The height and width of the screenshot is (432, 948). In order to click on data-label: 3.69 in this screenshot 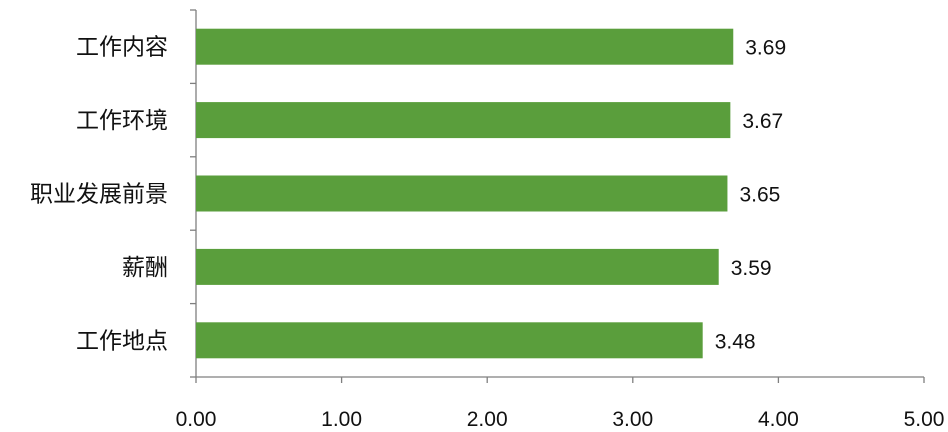, I will do `click(765, 48)`.